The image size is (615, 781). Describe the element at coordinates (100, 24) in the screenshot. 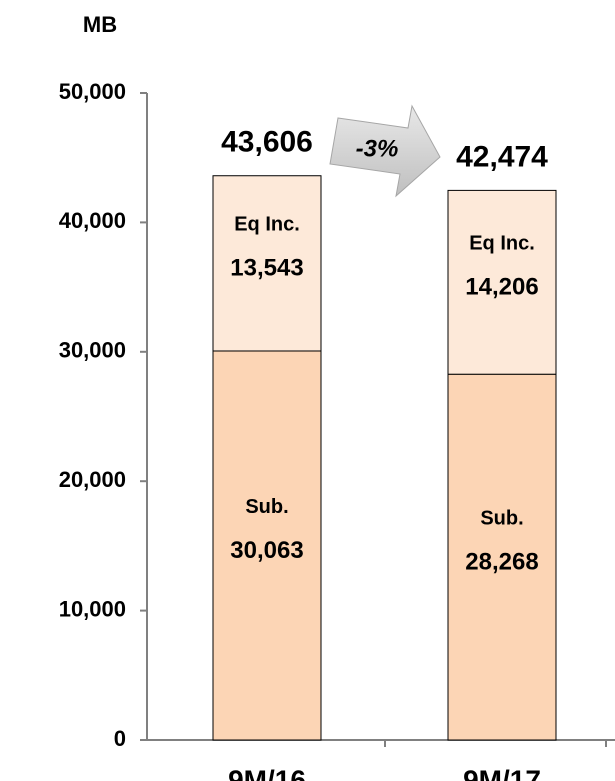

I see `y-axis-label: MB` at that location.